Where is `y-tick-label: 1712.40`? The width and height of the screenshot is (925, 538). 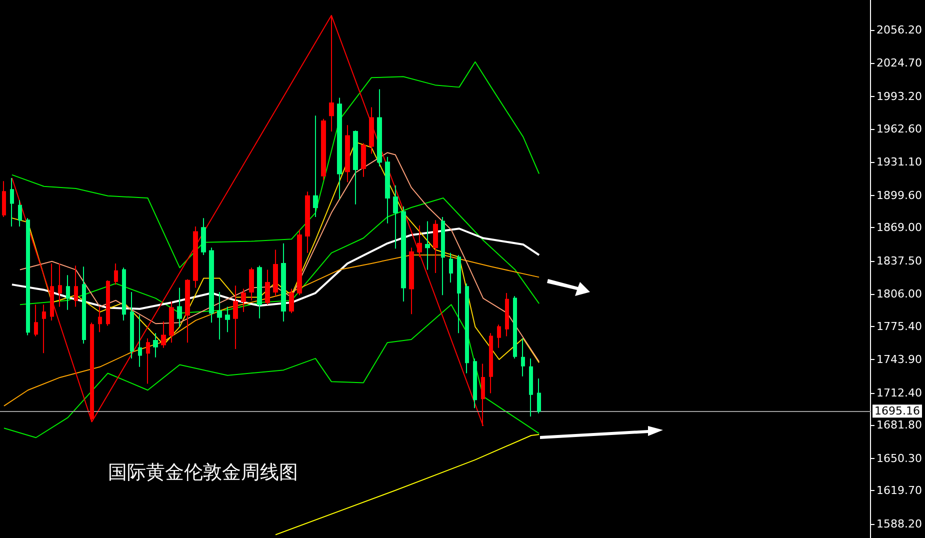 y-tick-label: 1712.40 is located at coordinates (899, 393).